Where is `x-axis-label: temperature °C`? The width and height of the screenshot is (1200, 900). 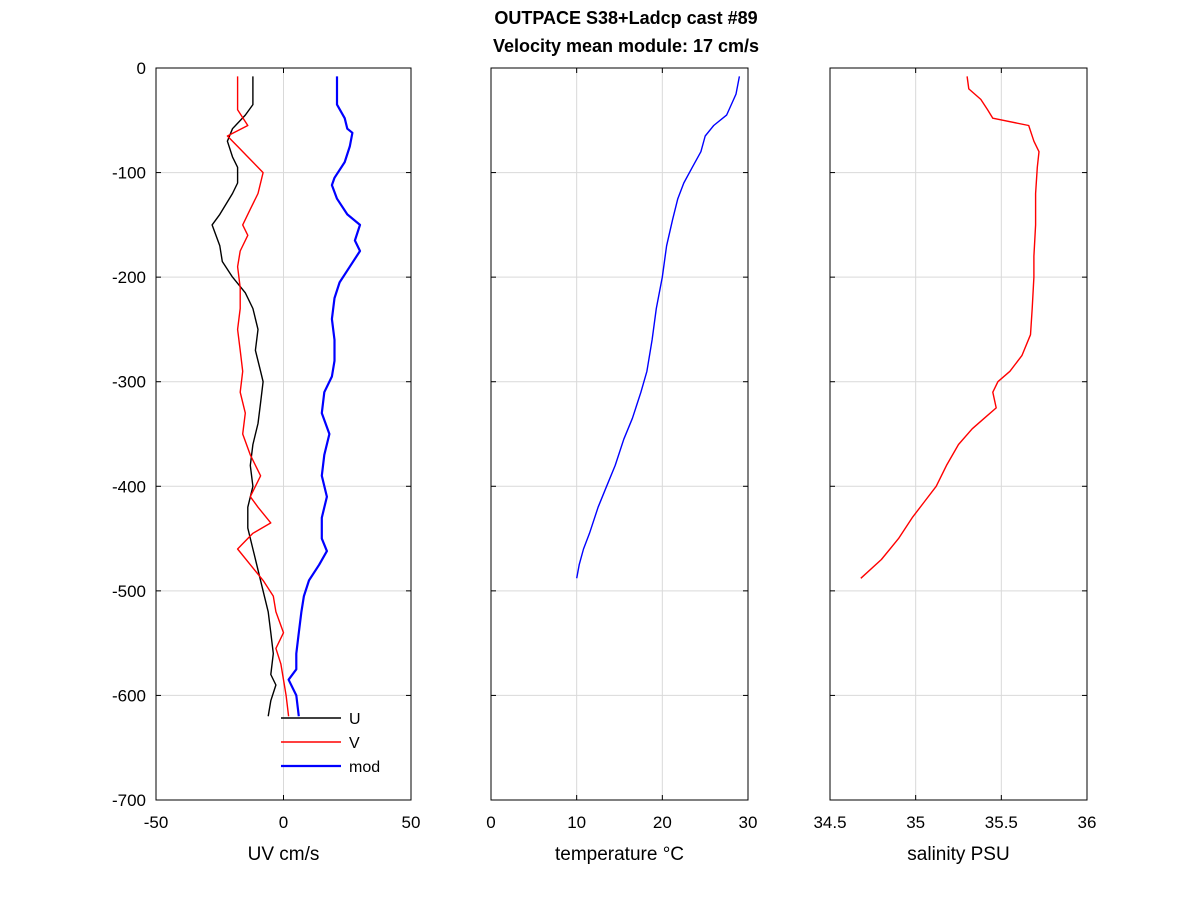
x-axis-label: temperature °C is located at coordinates (619, 854).